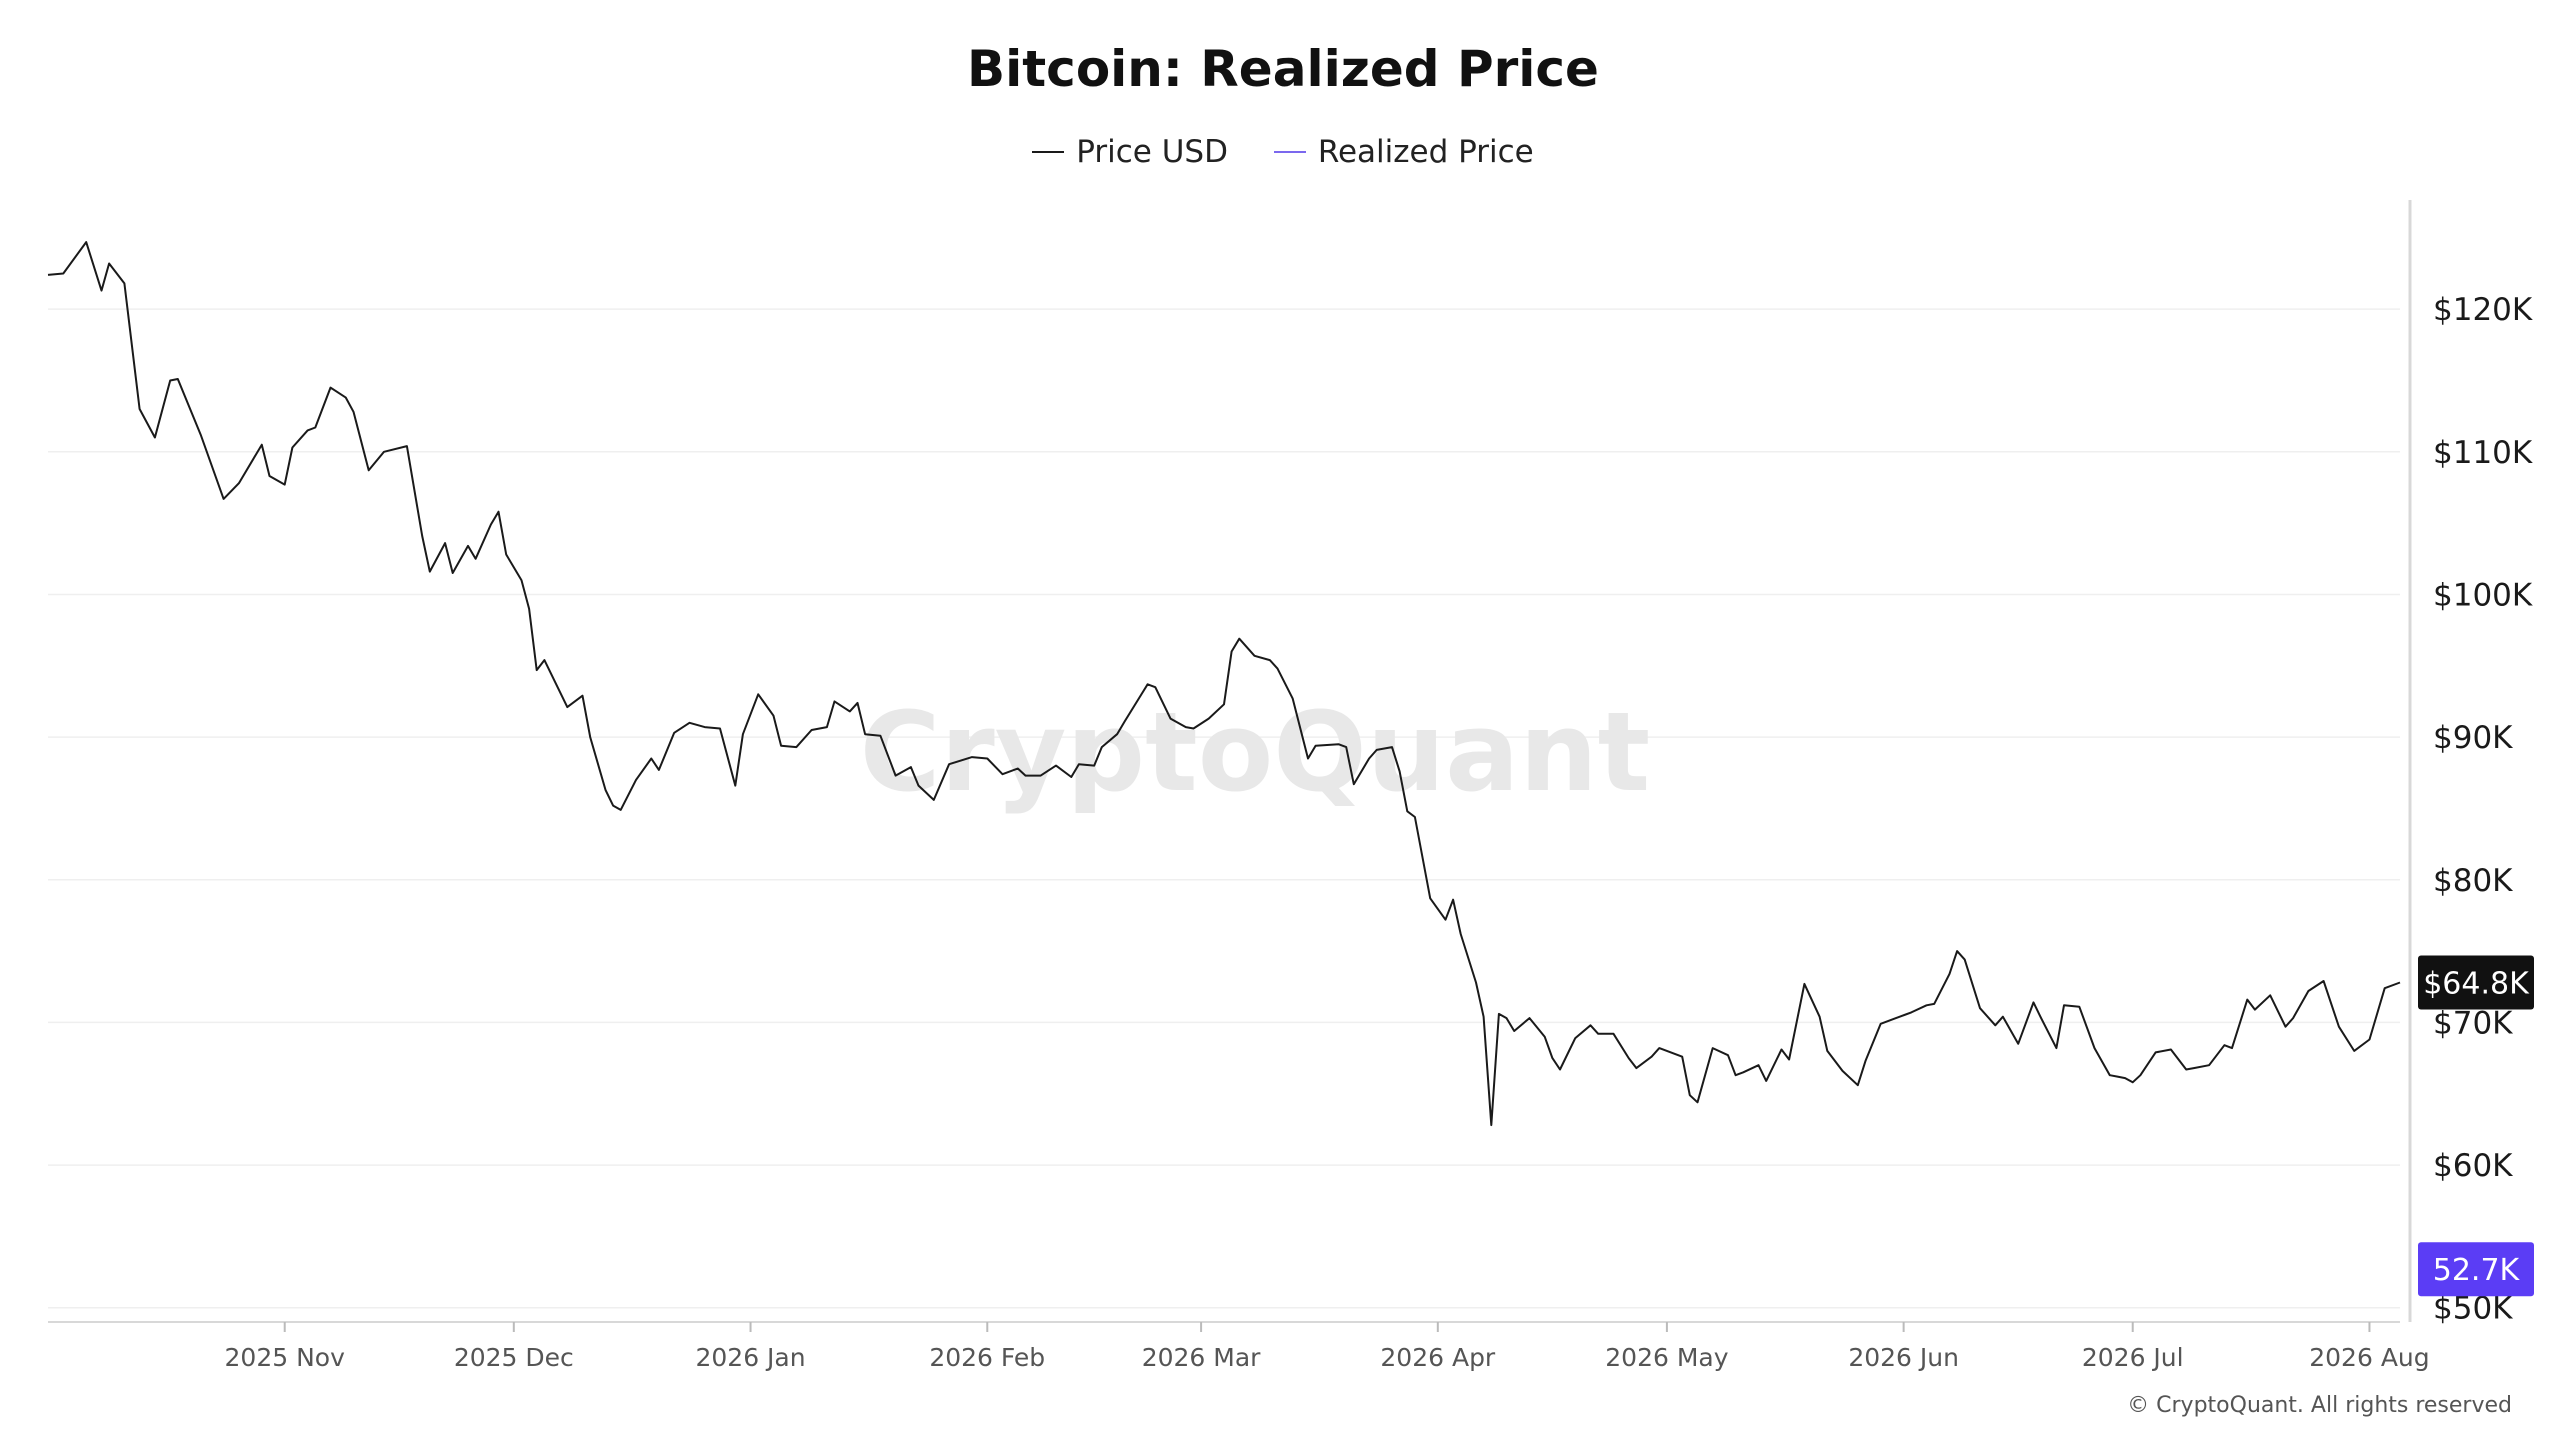 The image size is (2560, 1440). What do you see at coordinates (2483, 595) in the screenshot?
I see `y-tick-label: $100K` at bounding box center [2483, 595].